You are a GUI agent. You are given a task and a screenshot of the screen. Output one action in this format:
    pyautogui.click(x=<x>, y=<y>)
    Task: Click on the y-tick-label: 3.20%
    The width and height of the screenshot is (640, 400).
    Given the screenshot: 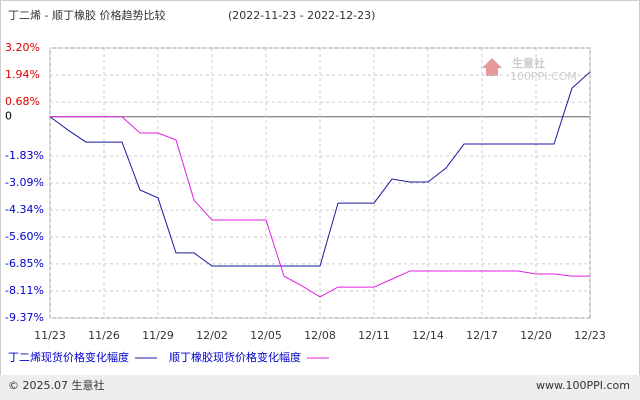 What is the action you would take?
    pyautogui.click(x=22, y=47)
    